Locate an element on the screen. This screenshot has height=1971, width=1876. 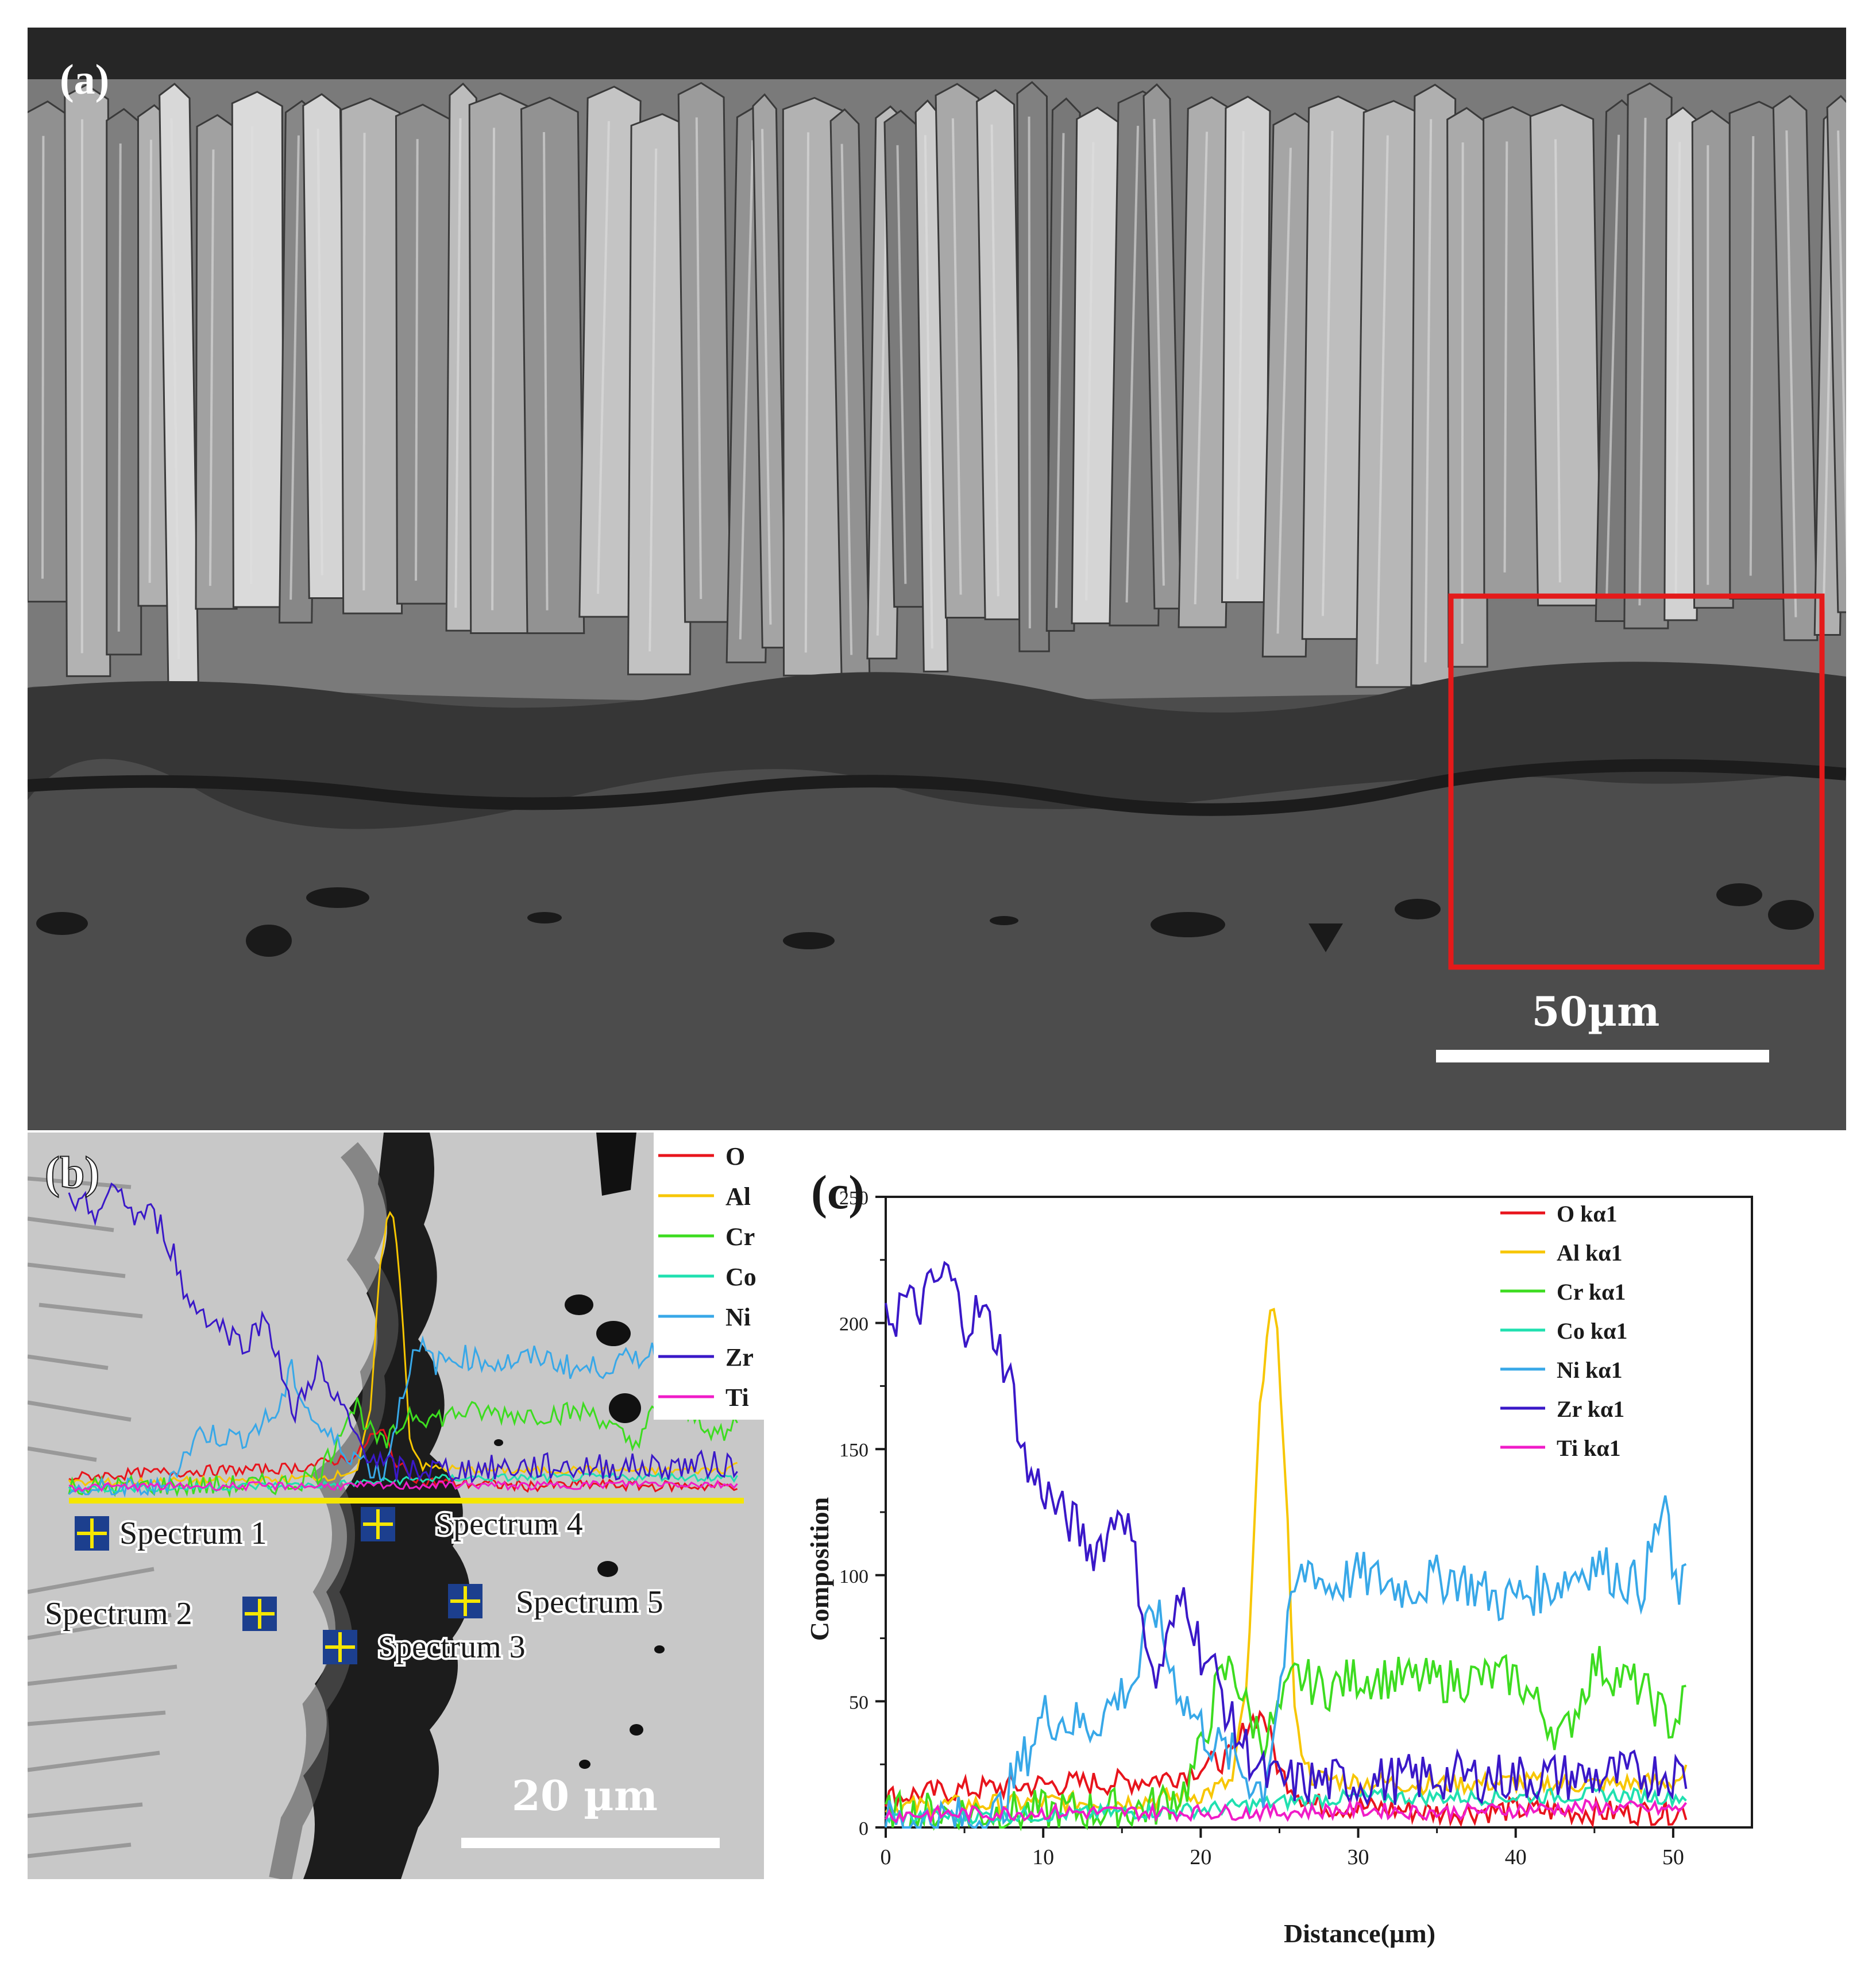
y-tick-label: 200 is located at coordinates (854, 1324).